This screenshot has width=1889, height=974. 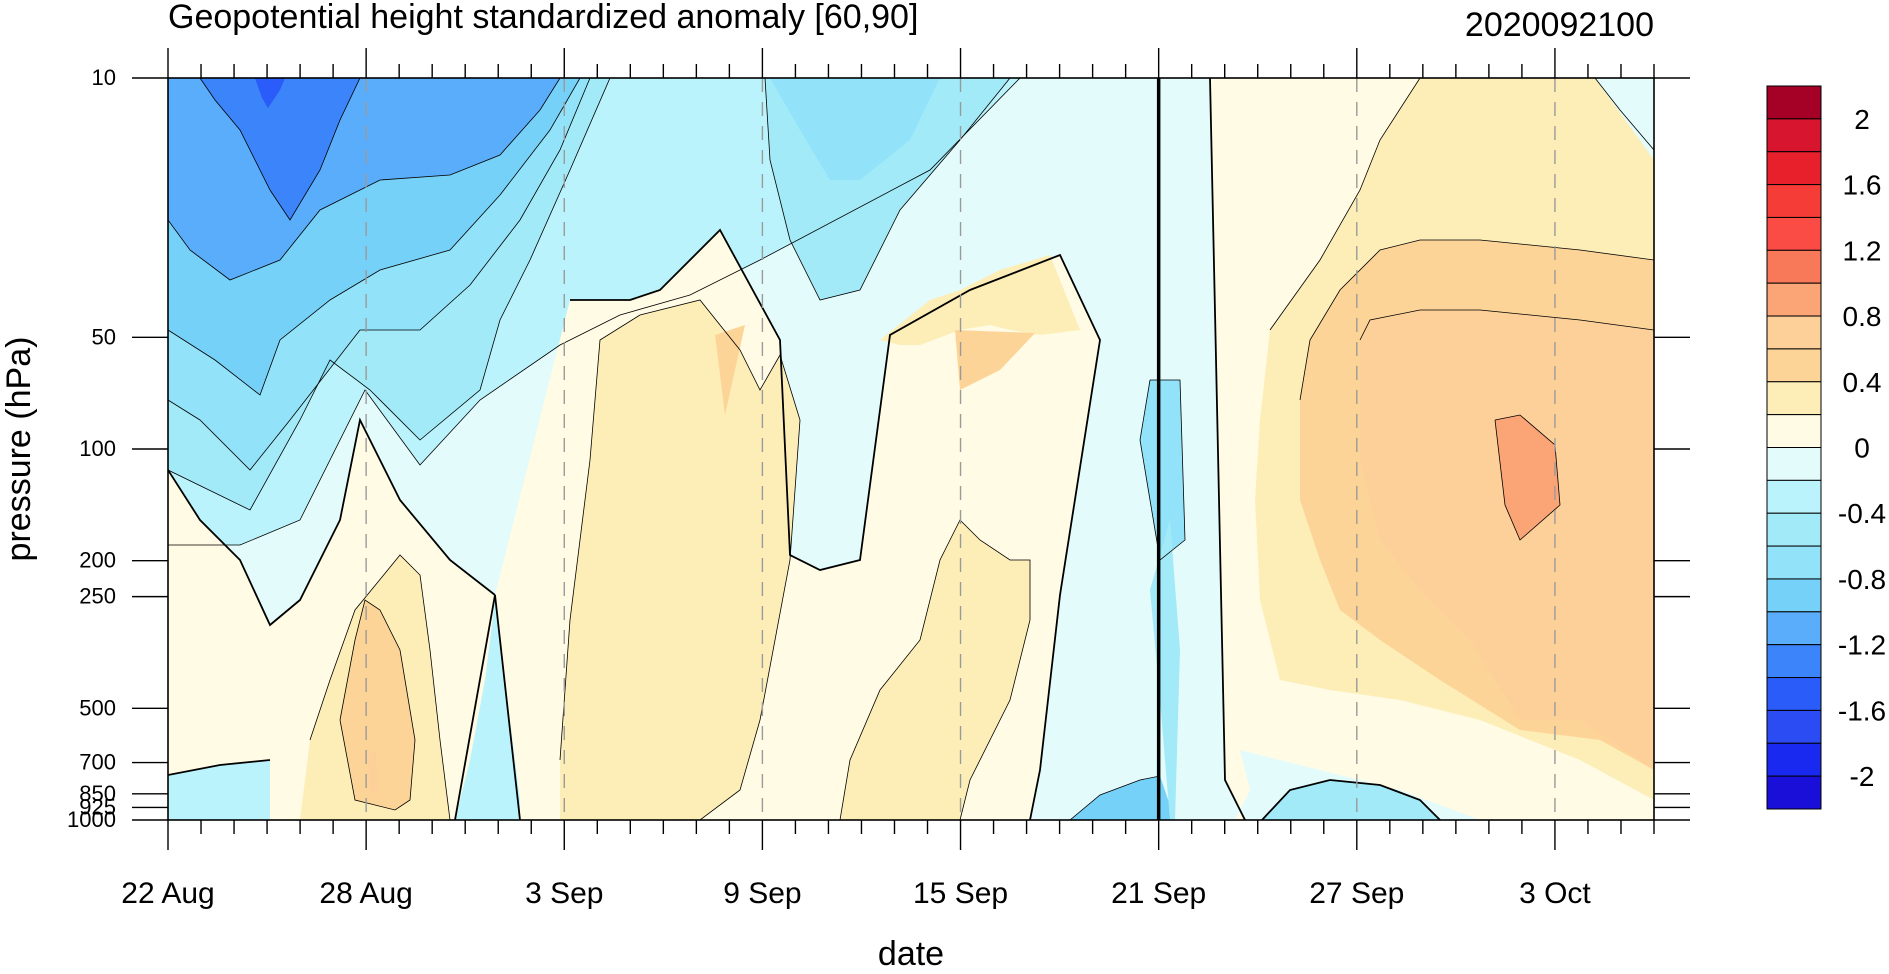 I want to click on x-tick-label-3-oct: 3 Oct, so click(x=1555, y=893).